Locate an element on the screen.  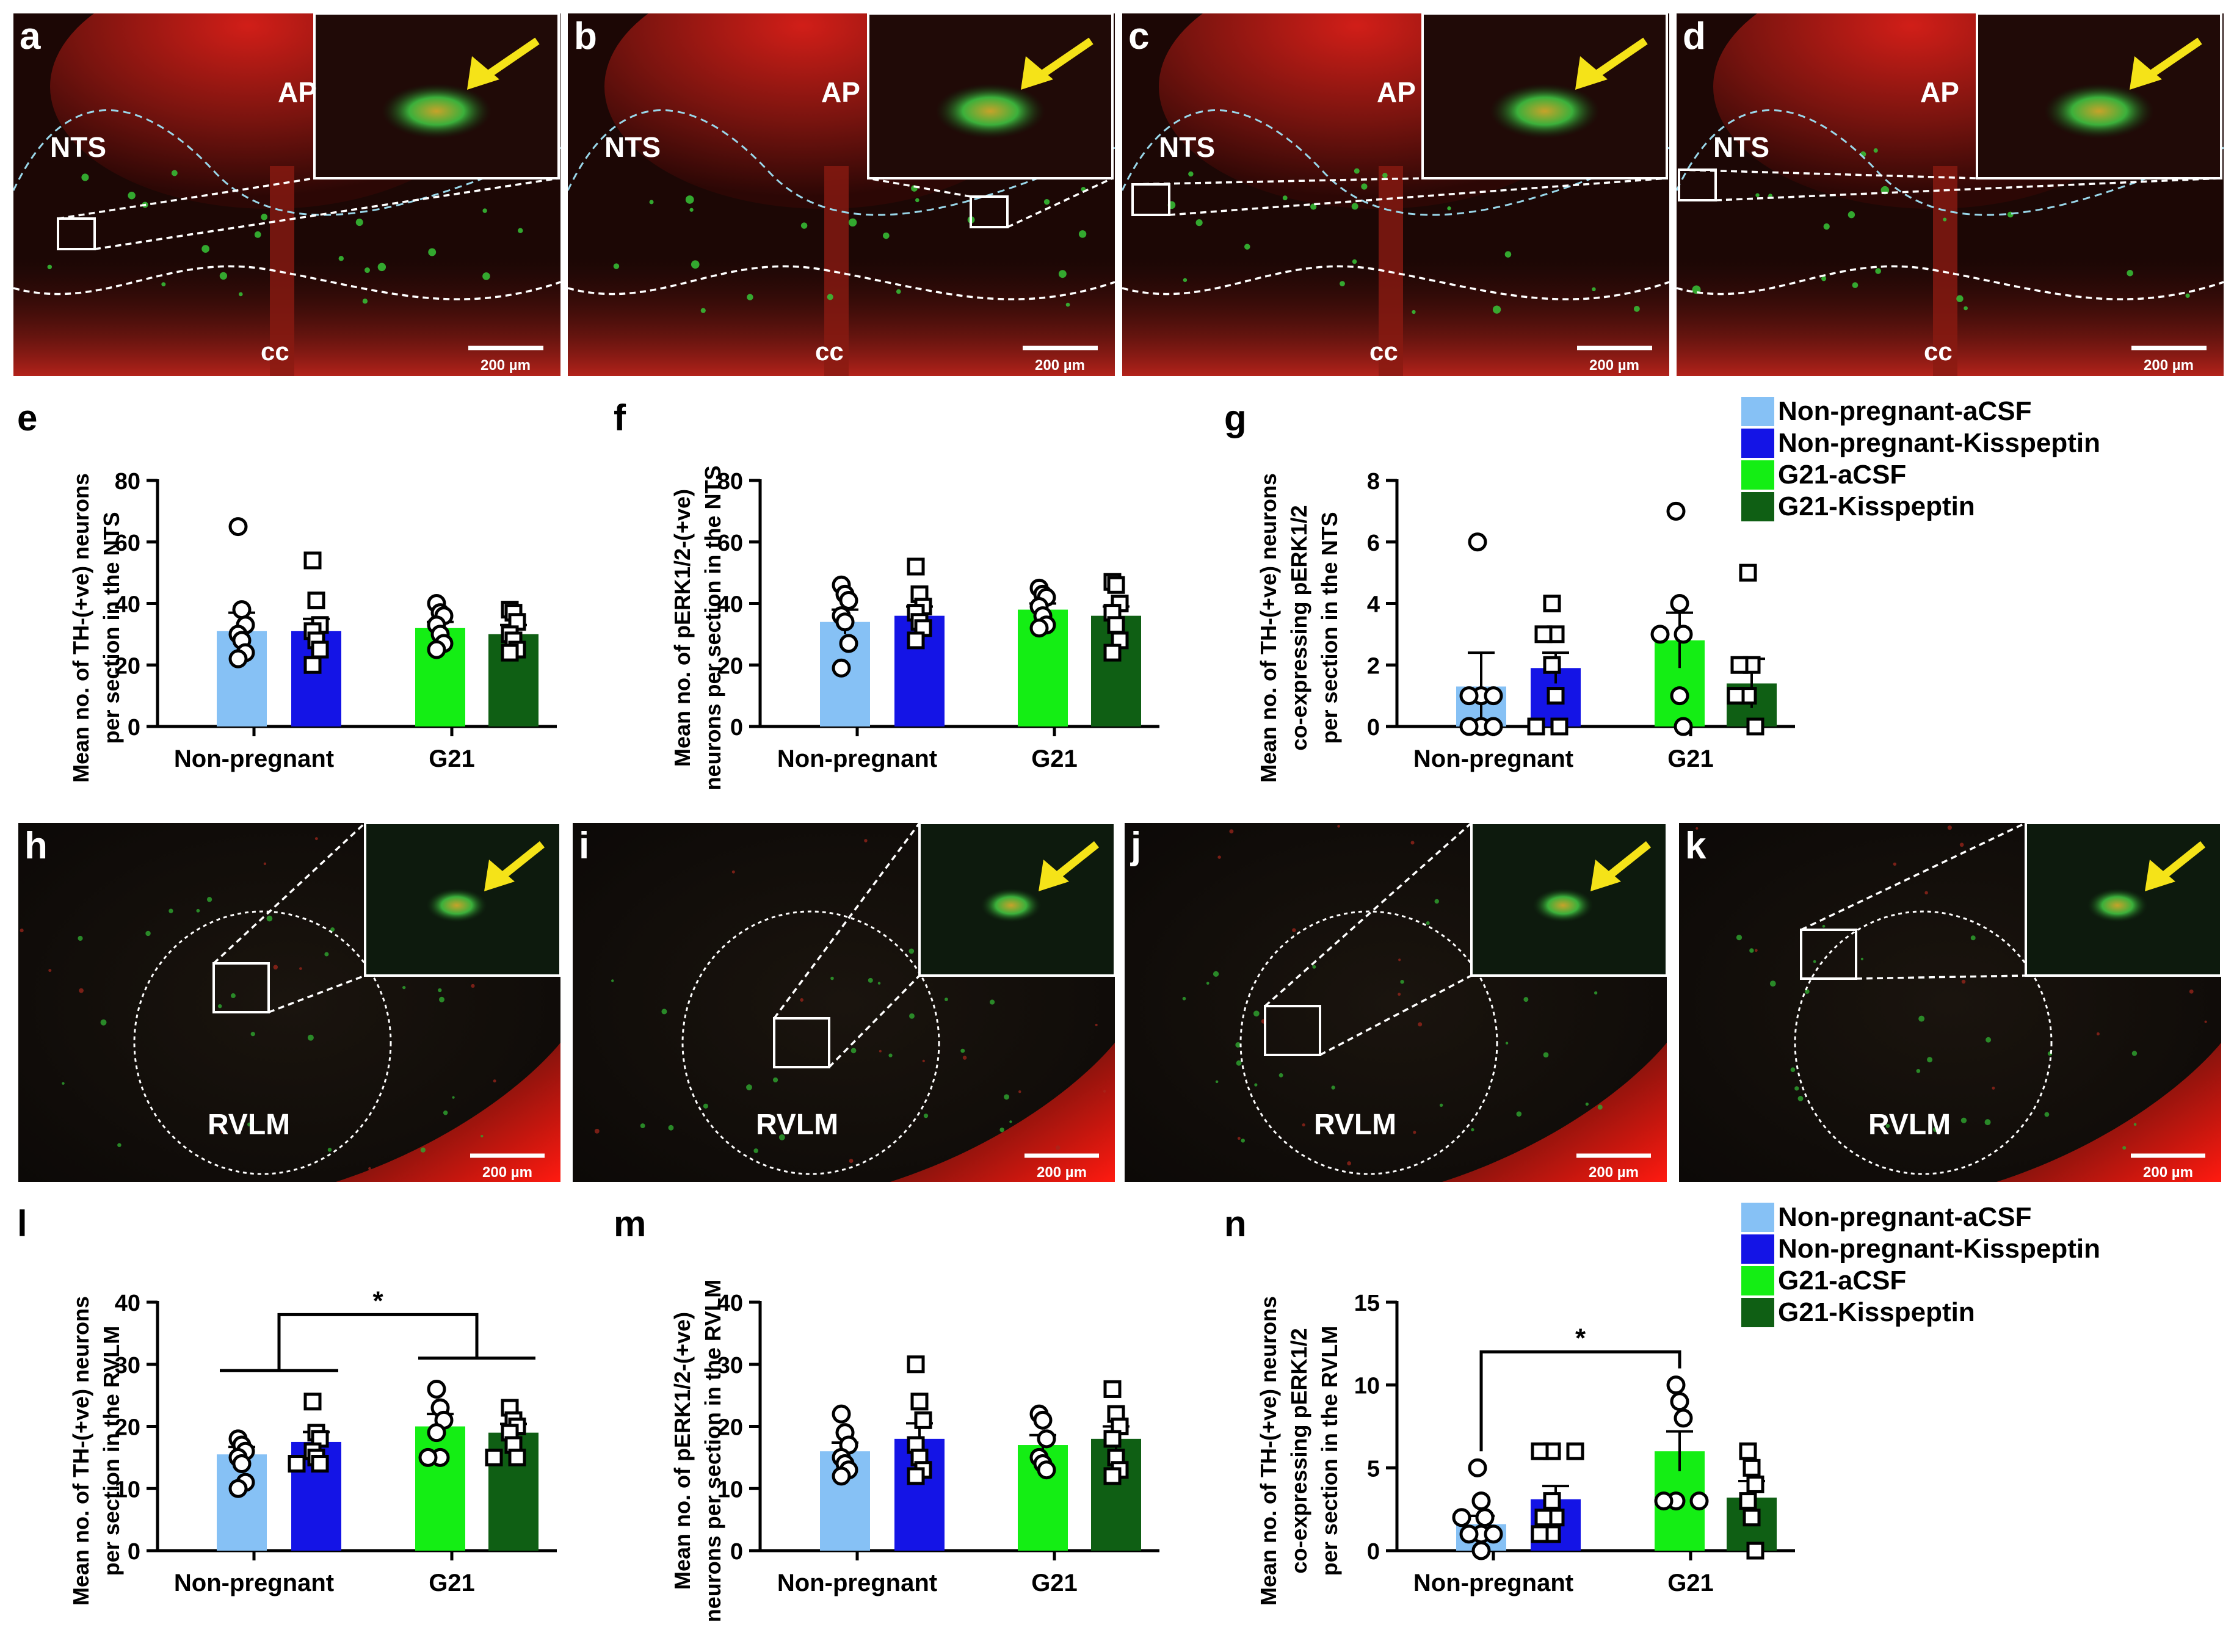
legend-swatch is located at coordinates (1758, 444).